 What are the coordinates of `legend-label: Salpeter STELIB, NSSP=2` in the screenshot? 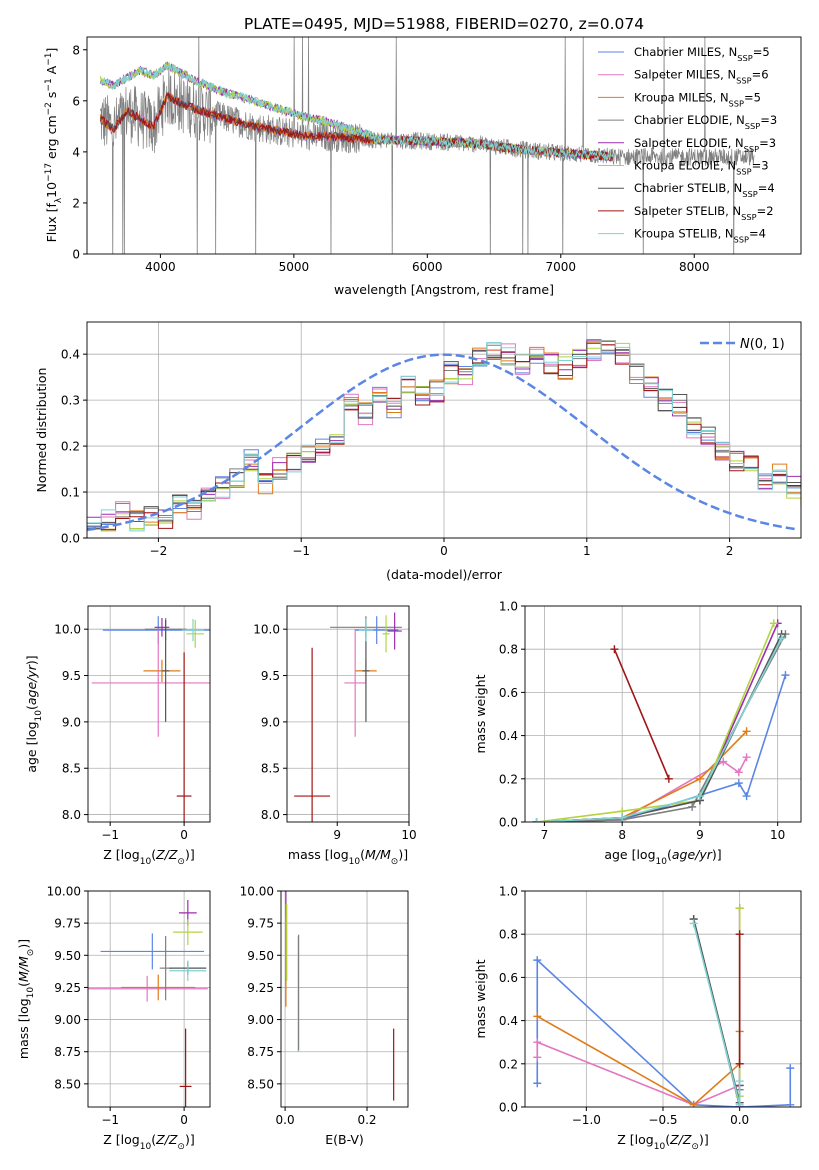 It's located at (704, 213).